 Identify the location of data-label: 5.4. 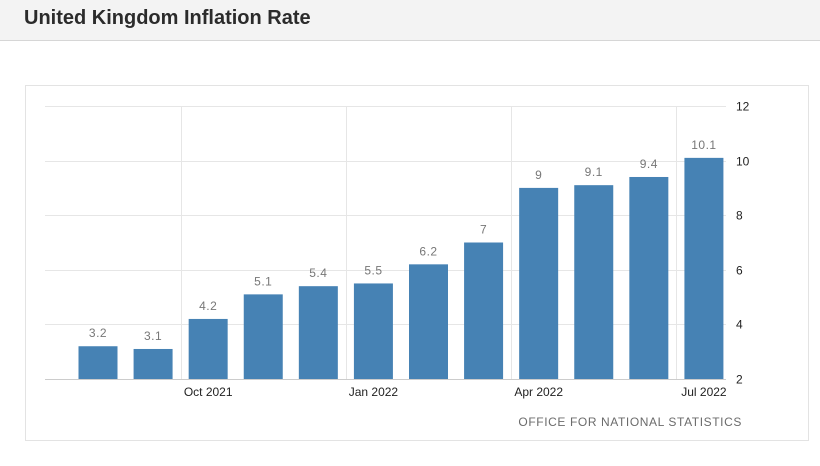
(318, 273).